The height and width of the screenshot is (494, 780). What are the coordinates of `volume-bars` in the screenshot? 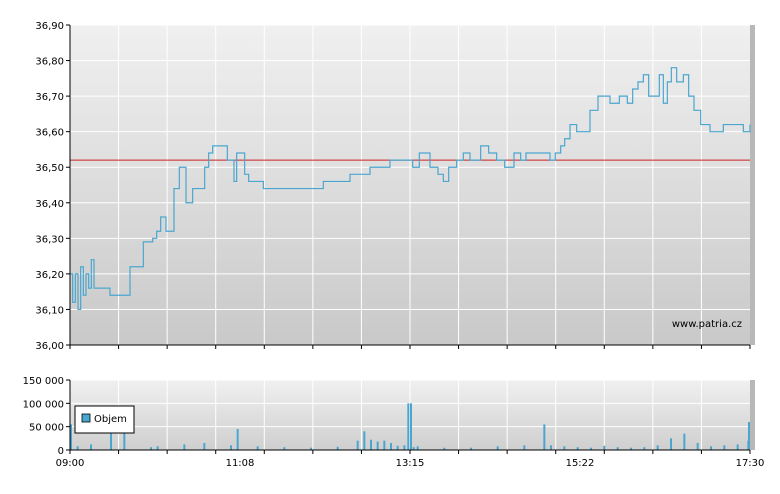 It's located at (410, 426).